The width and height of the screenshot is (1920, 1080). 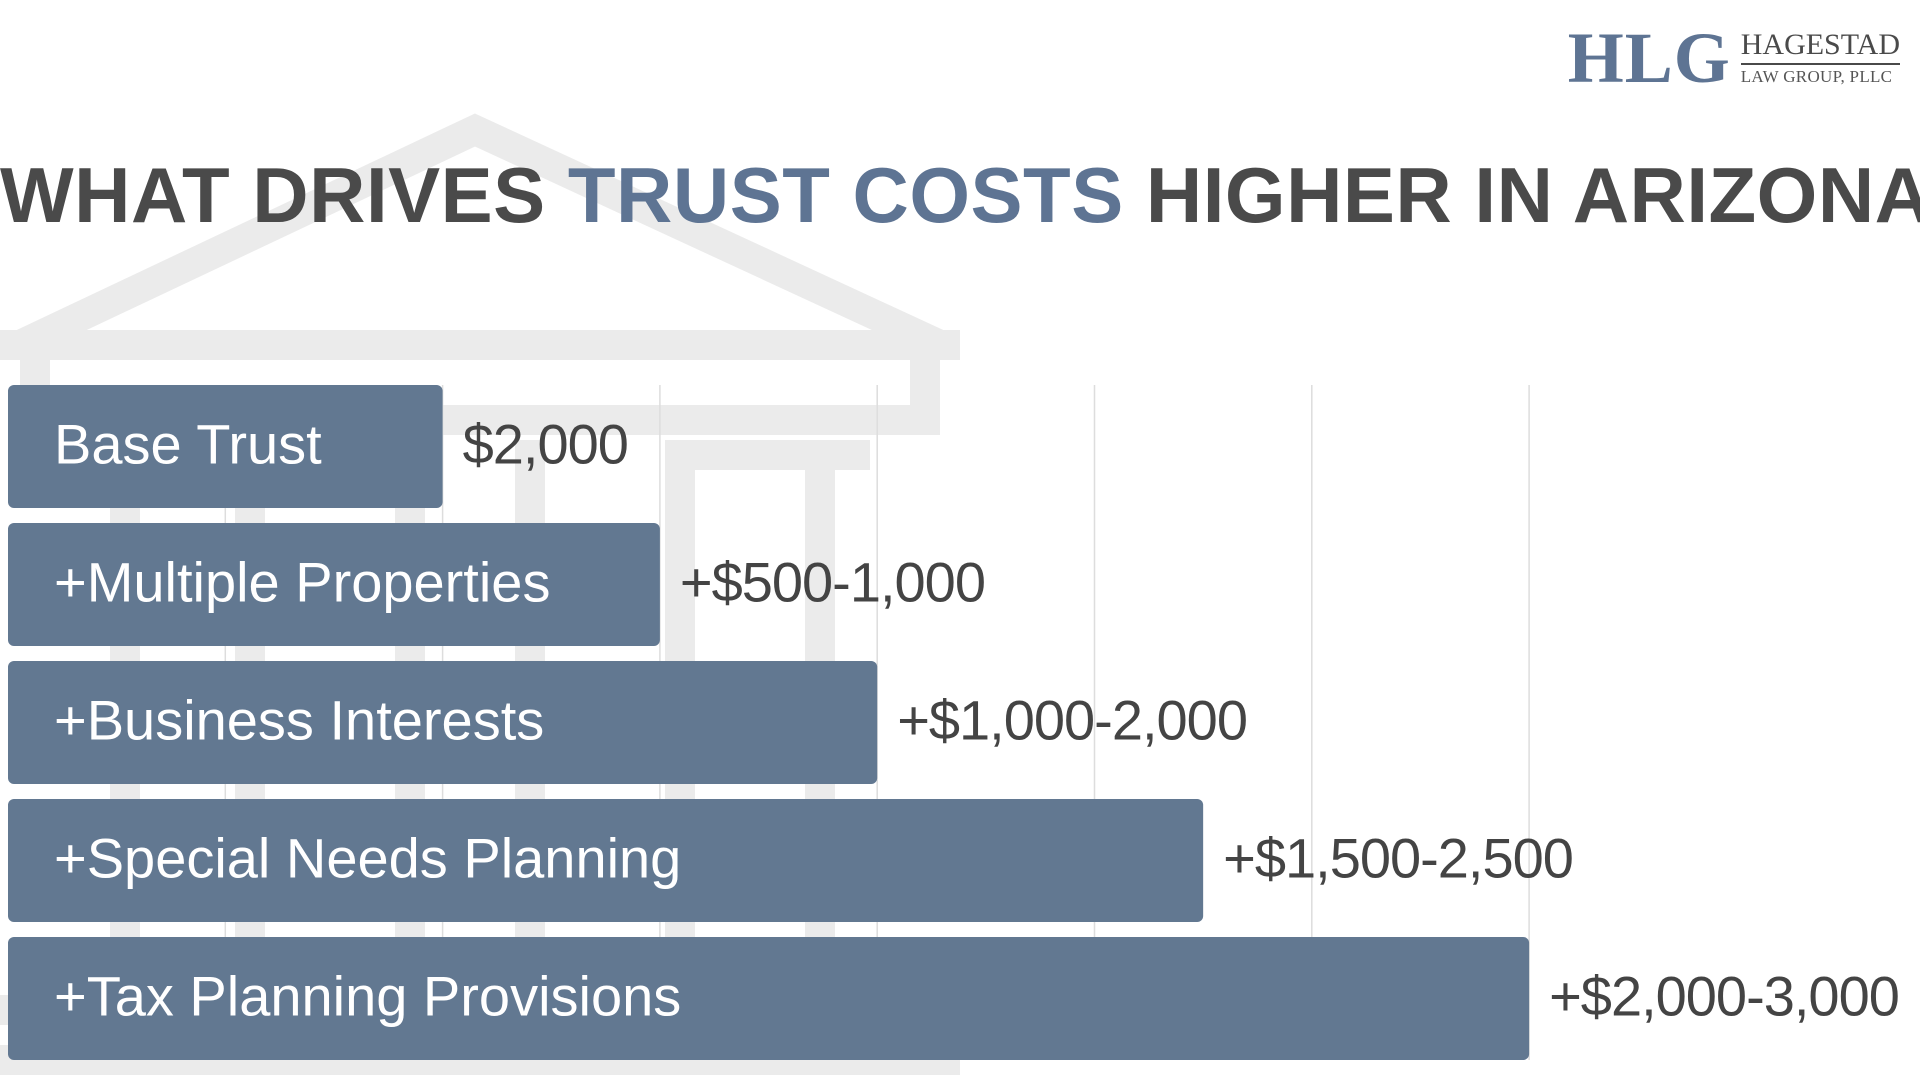 I want to click on company-logo: HLG HAGESTAD LAW GROUP, PLLC, so click(x=1734, y=58).